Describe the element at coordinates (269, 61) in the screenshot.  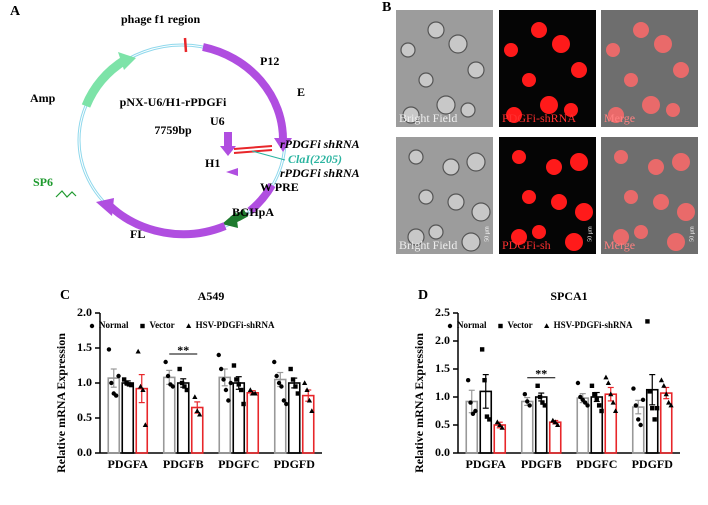
I see `feature-label: P12` at that location.